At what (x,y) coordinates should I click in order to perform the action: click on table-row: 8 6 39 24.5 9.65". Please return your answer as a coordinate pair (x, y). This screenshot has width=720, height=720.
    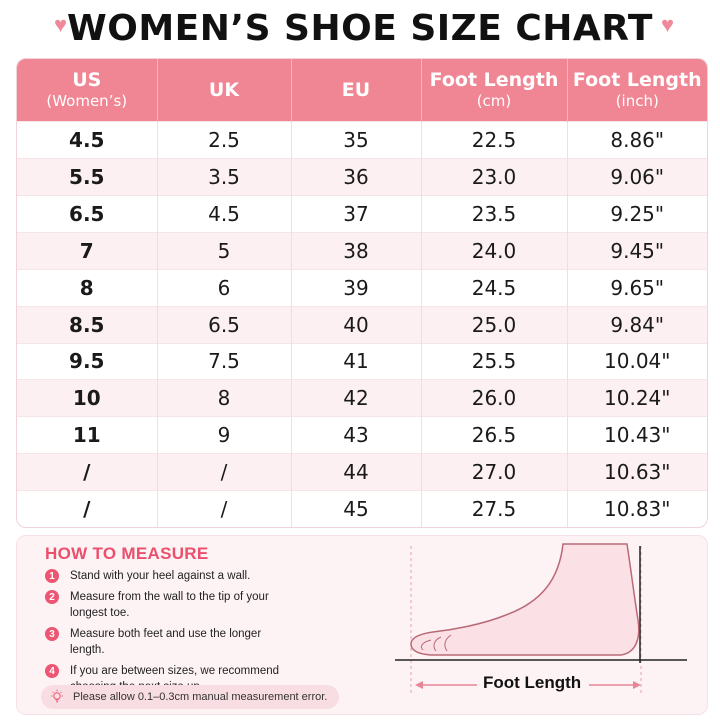
    Looking at the image, I should click on (362, 287).